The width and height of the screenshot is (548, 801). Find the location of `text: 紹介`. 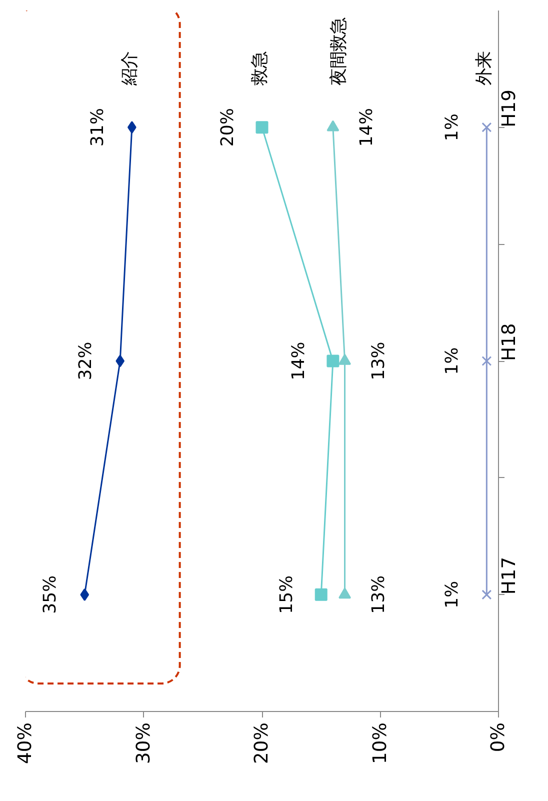

text: 紹介 is located at coordinates (130, 68).